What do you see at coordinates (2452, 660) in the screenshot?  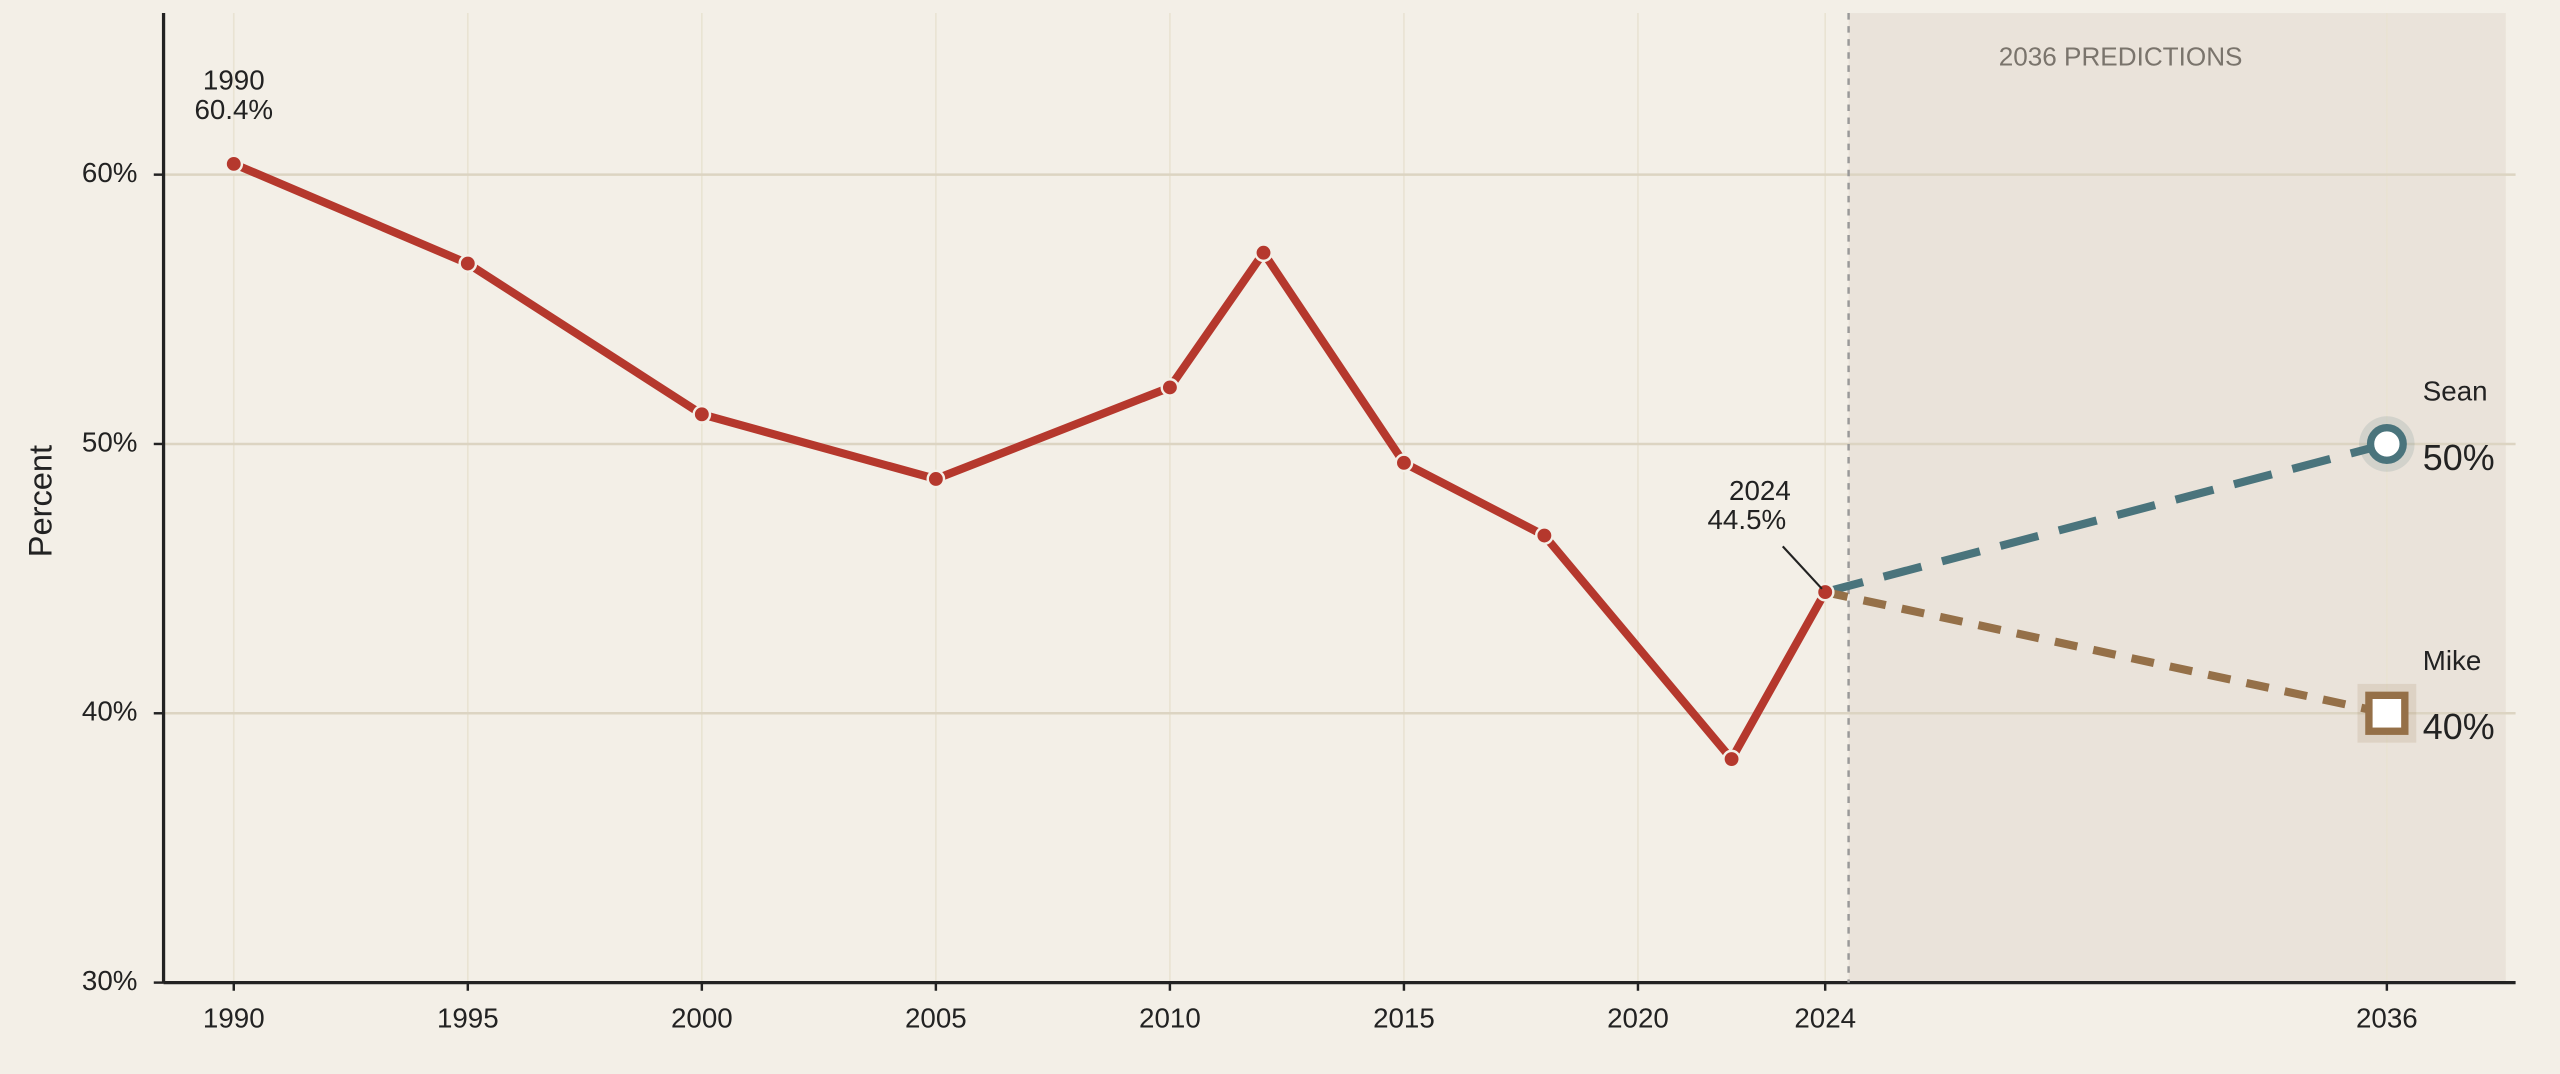 I see `series-name: Mike` at bounding box center [2452, 660].